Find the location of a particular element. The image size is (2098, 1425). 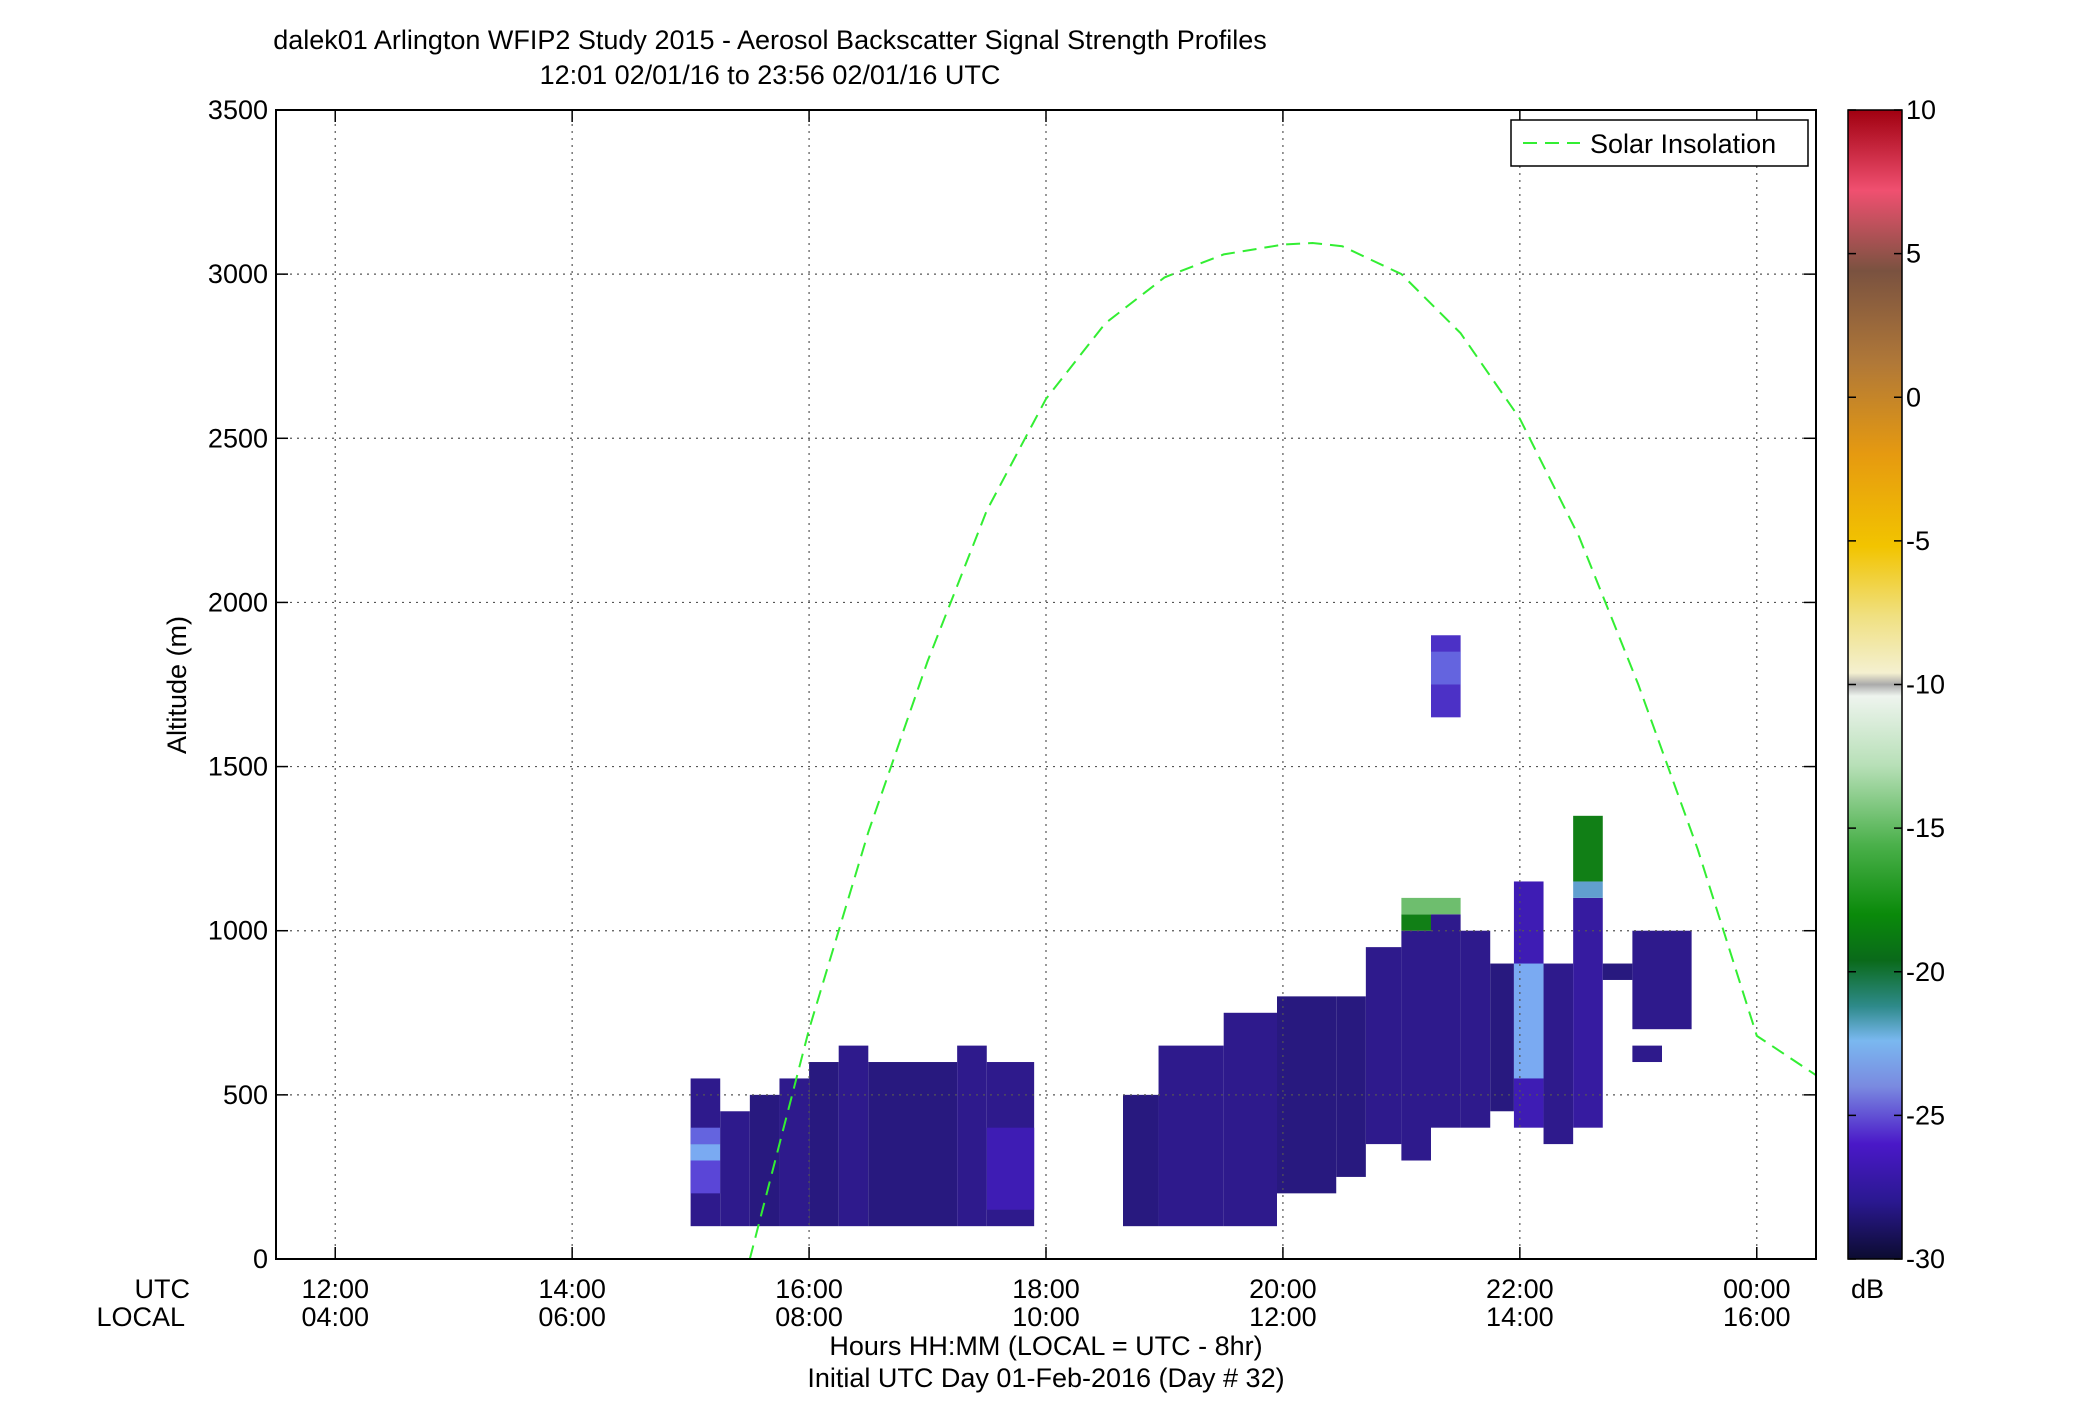

colorbar: 10 5 0 -5 -10 -15 -20 -25 -30 dB is located at coordinates (1896, 699).